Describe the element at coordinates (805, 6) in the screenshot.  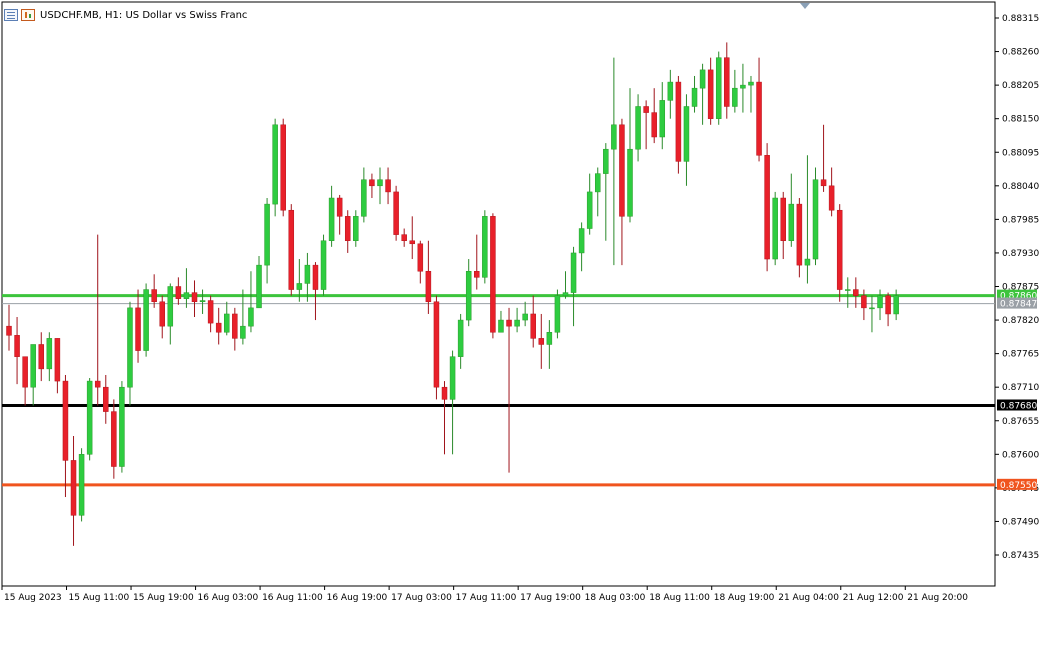
I see `shift-marker-icon` at that location.